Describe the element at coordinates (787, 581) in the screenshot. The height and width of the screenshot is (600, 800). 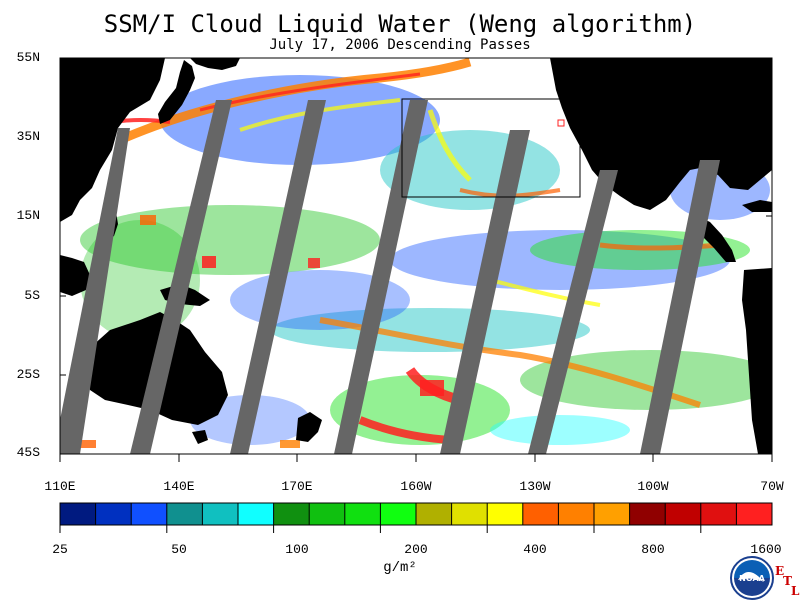
I see `etl-letter-t: T` at that location.